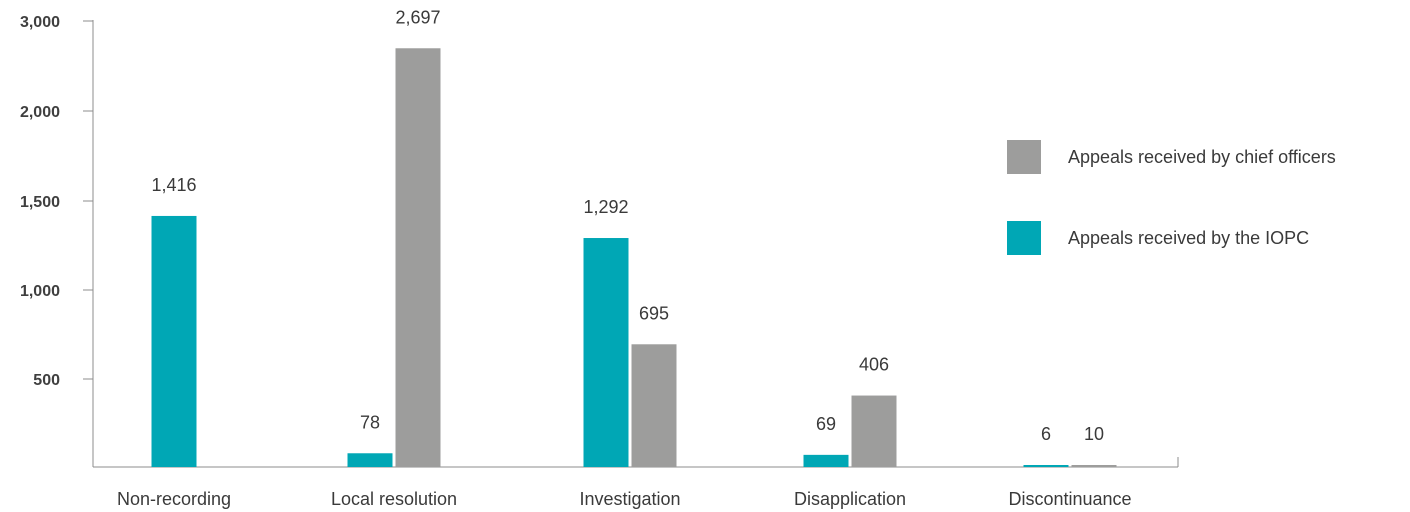  What do you see at coordinates (629, 499) in the screenshot?
I see `x-tick-label: Investigation` at bounding box center [629, 499].